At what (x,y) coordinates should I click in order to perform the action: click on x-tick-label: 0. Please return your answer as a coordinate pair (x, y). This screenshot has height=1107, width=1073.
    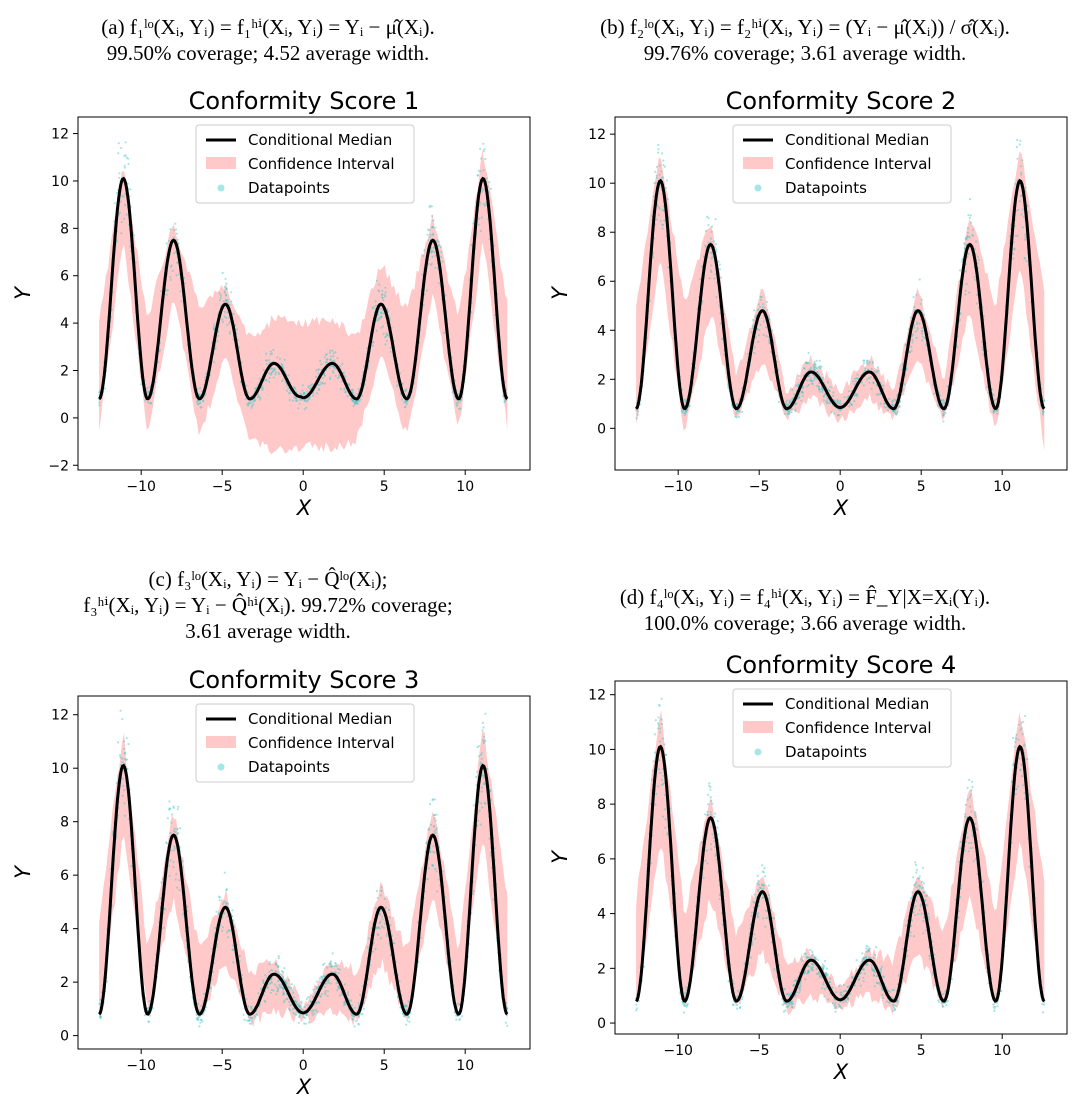
    Looking at the image, I should click on (840, 487).